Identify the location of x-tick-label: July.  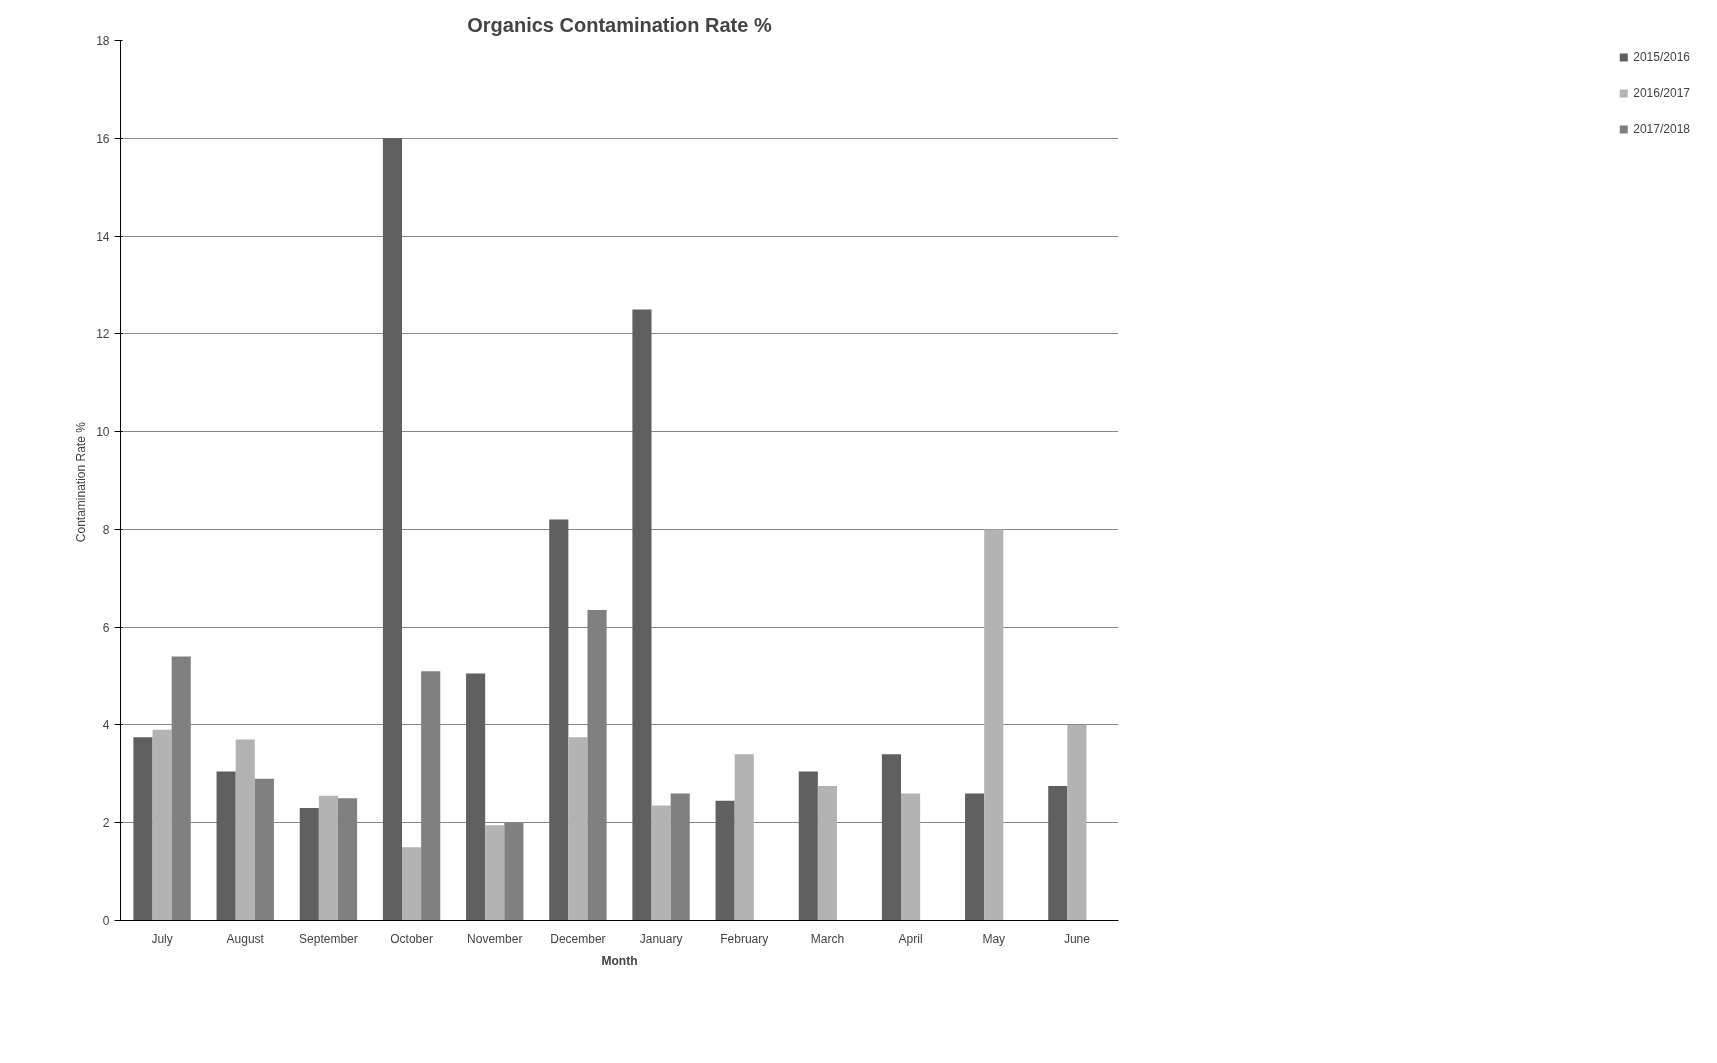
(162, 938).